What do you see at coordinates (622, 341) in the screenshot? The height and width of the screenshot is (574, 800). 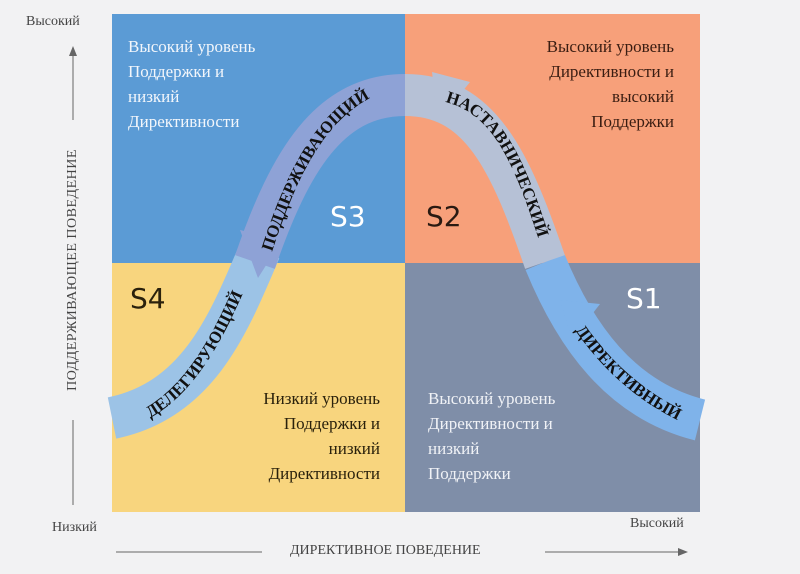 I see `curve-segment-directing` at bounding box center [622, 341].